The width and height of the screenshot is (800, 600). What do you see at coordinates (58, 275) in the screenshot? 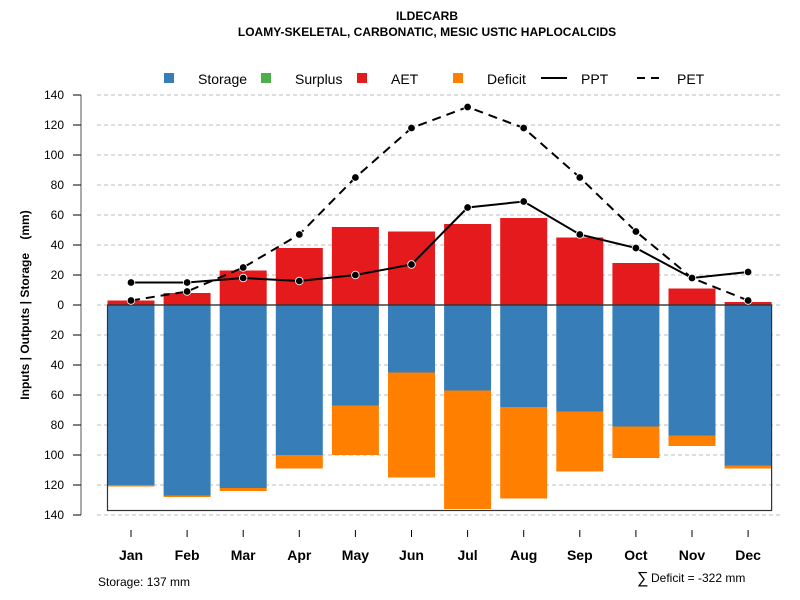
I see `y-tick-label: 20` at bounding box center [58, 275].